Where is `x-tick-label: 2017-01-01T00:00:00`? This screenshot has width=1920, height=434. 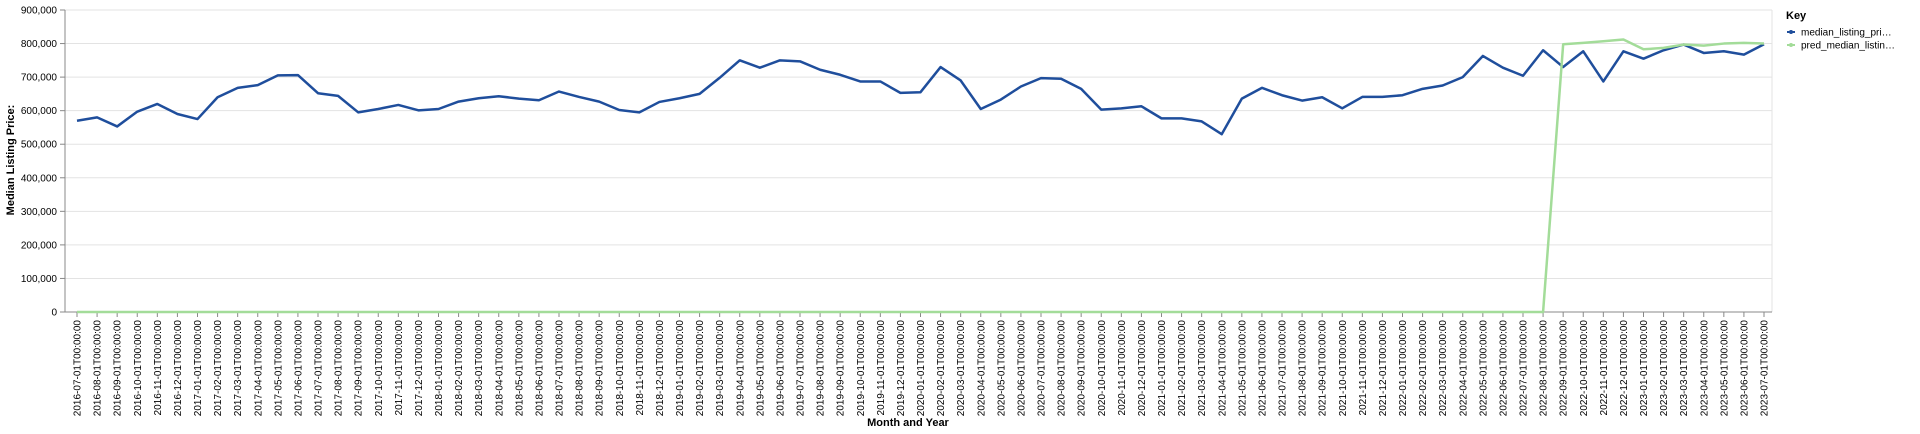 x-tick-label: 2017-01-01T00:00:00 is located at coordinates (198, 368).